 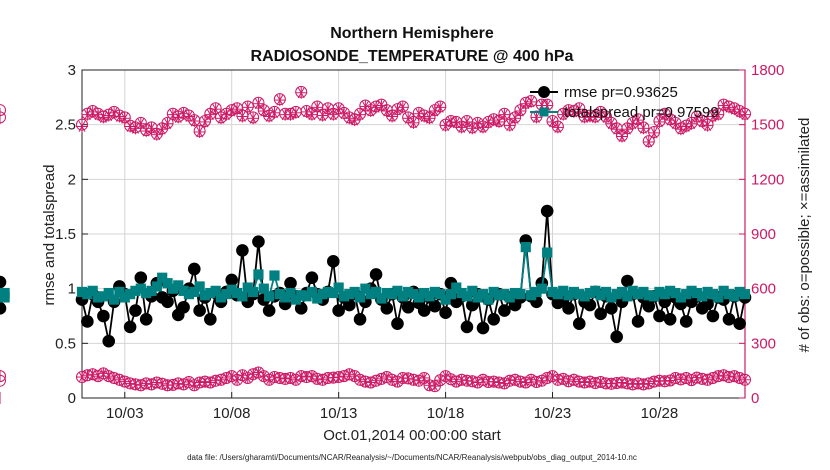 What do you see at coordinates (72, 398) in the screenshot?
I see `y-tick-label: 0` at bounding box center [72, 398].